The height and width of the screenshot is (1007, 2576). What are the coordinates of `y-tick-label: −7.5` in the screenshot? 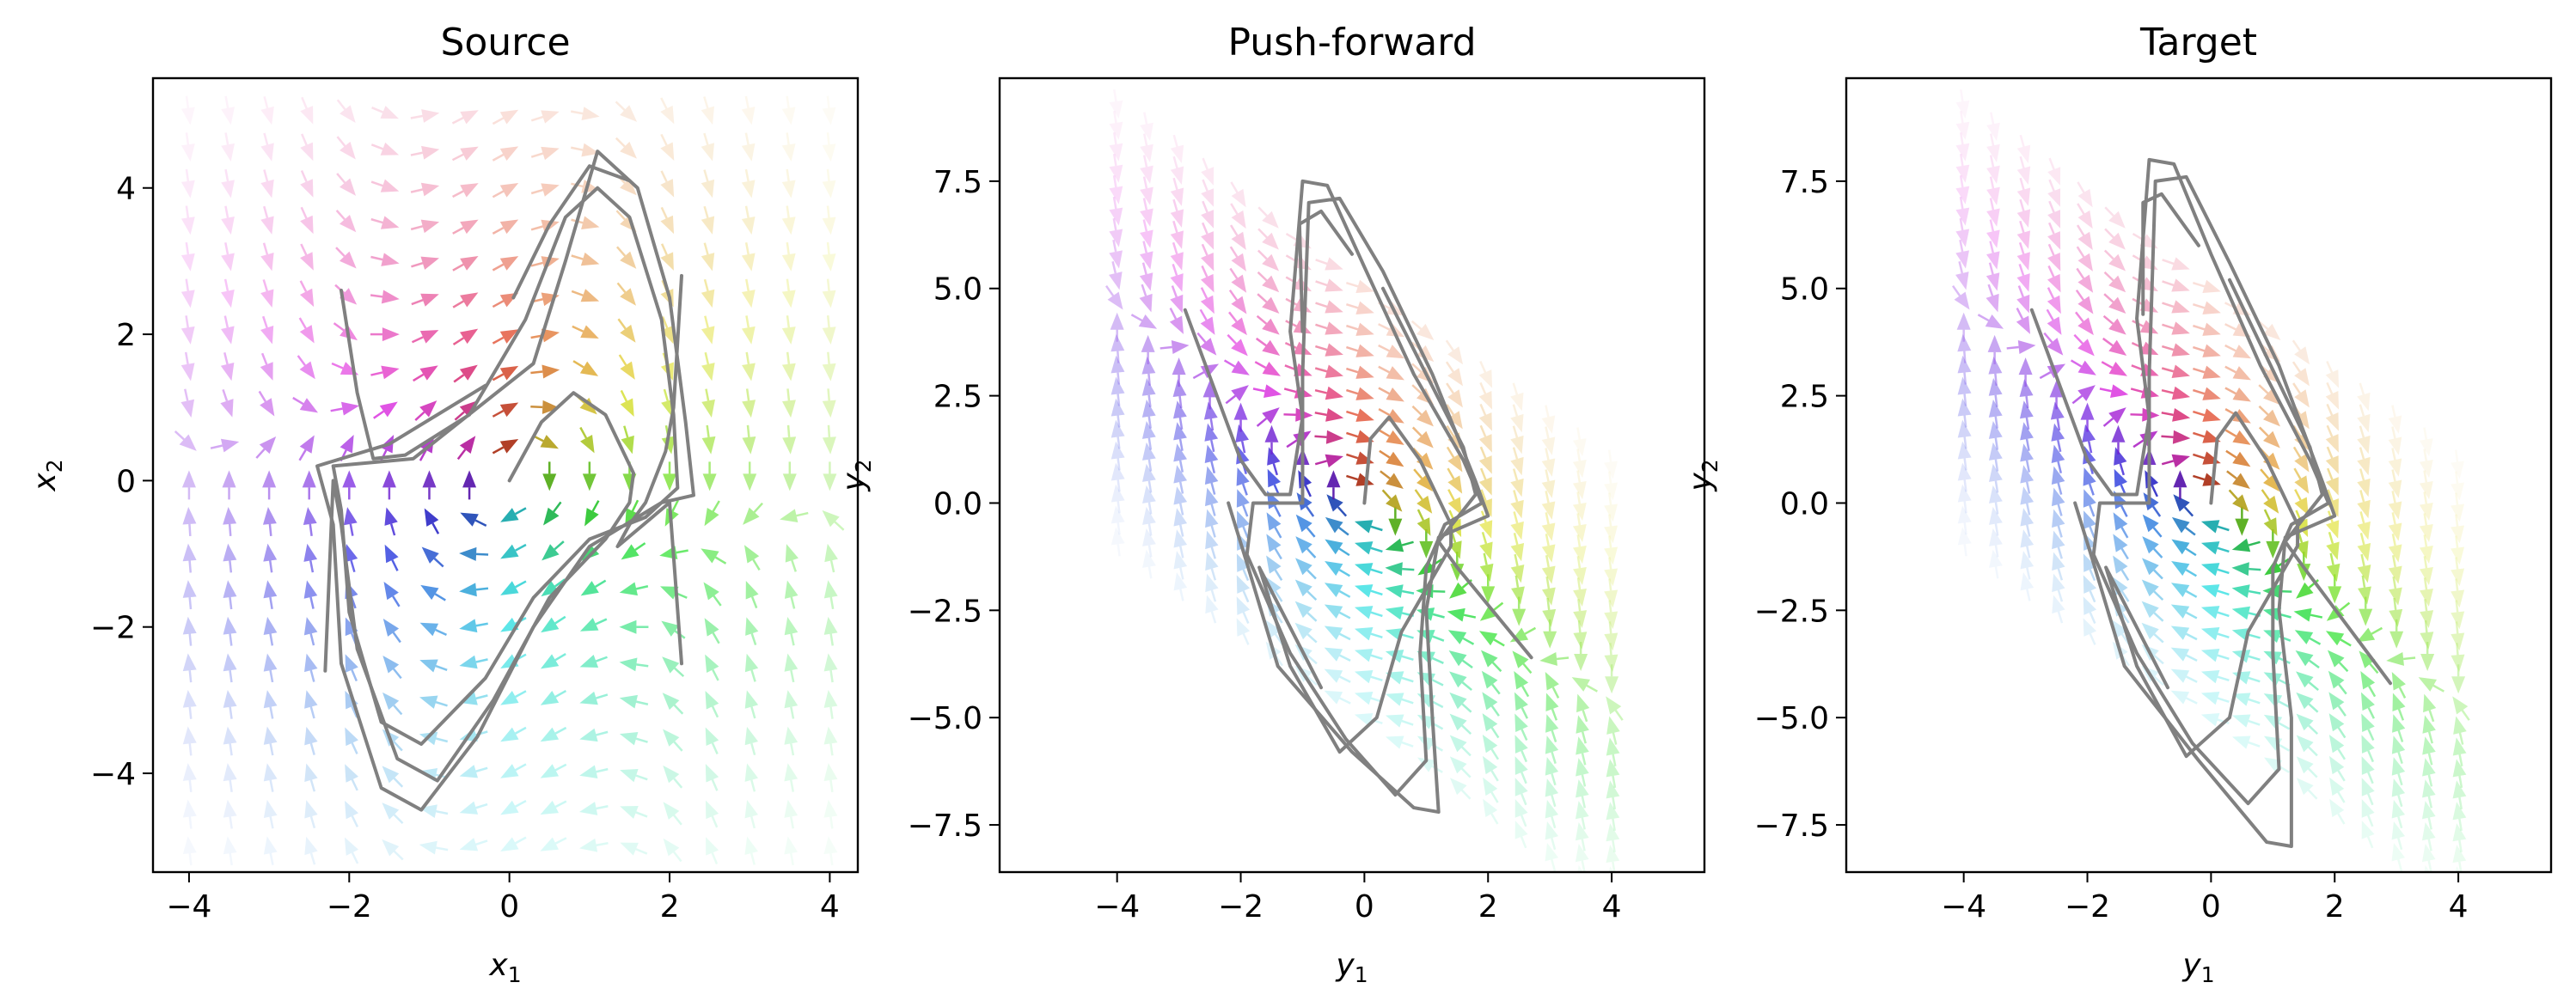 It's located at (1791, 826).